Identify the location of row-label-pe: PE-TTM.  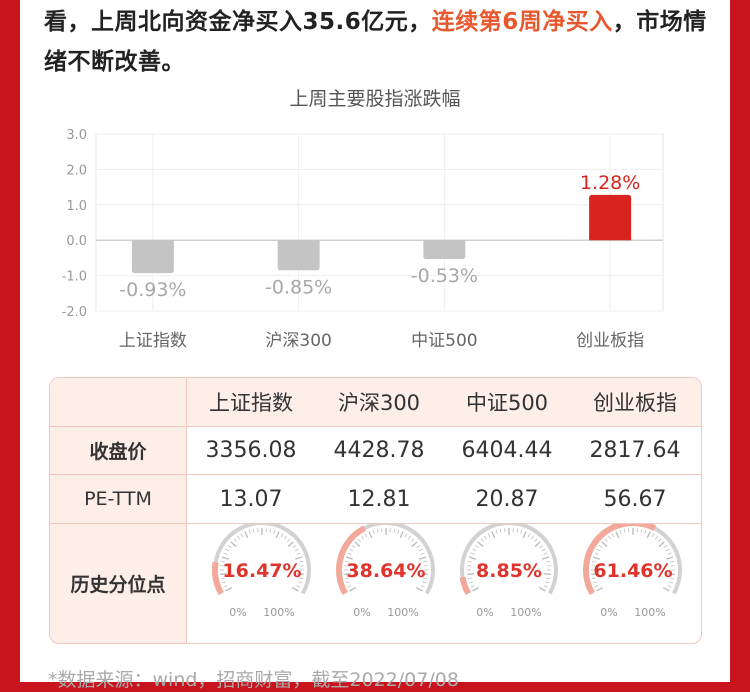
(118, 499).